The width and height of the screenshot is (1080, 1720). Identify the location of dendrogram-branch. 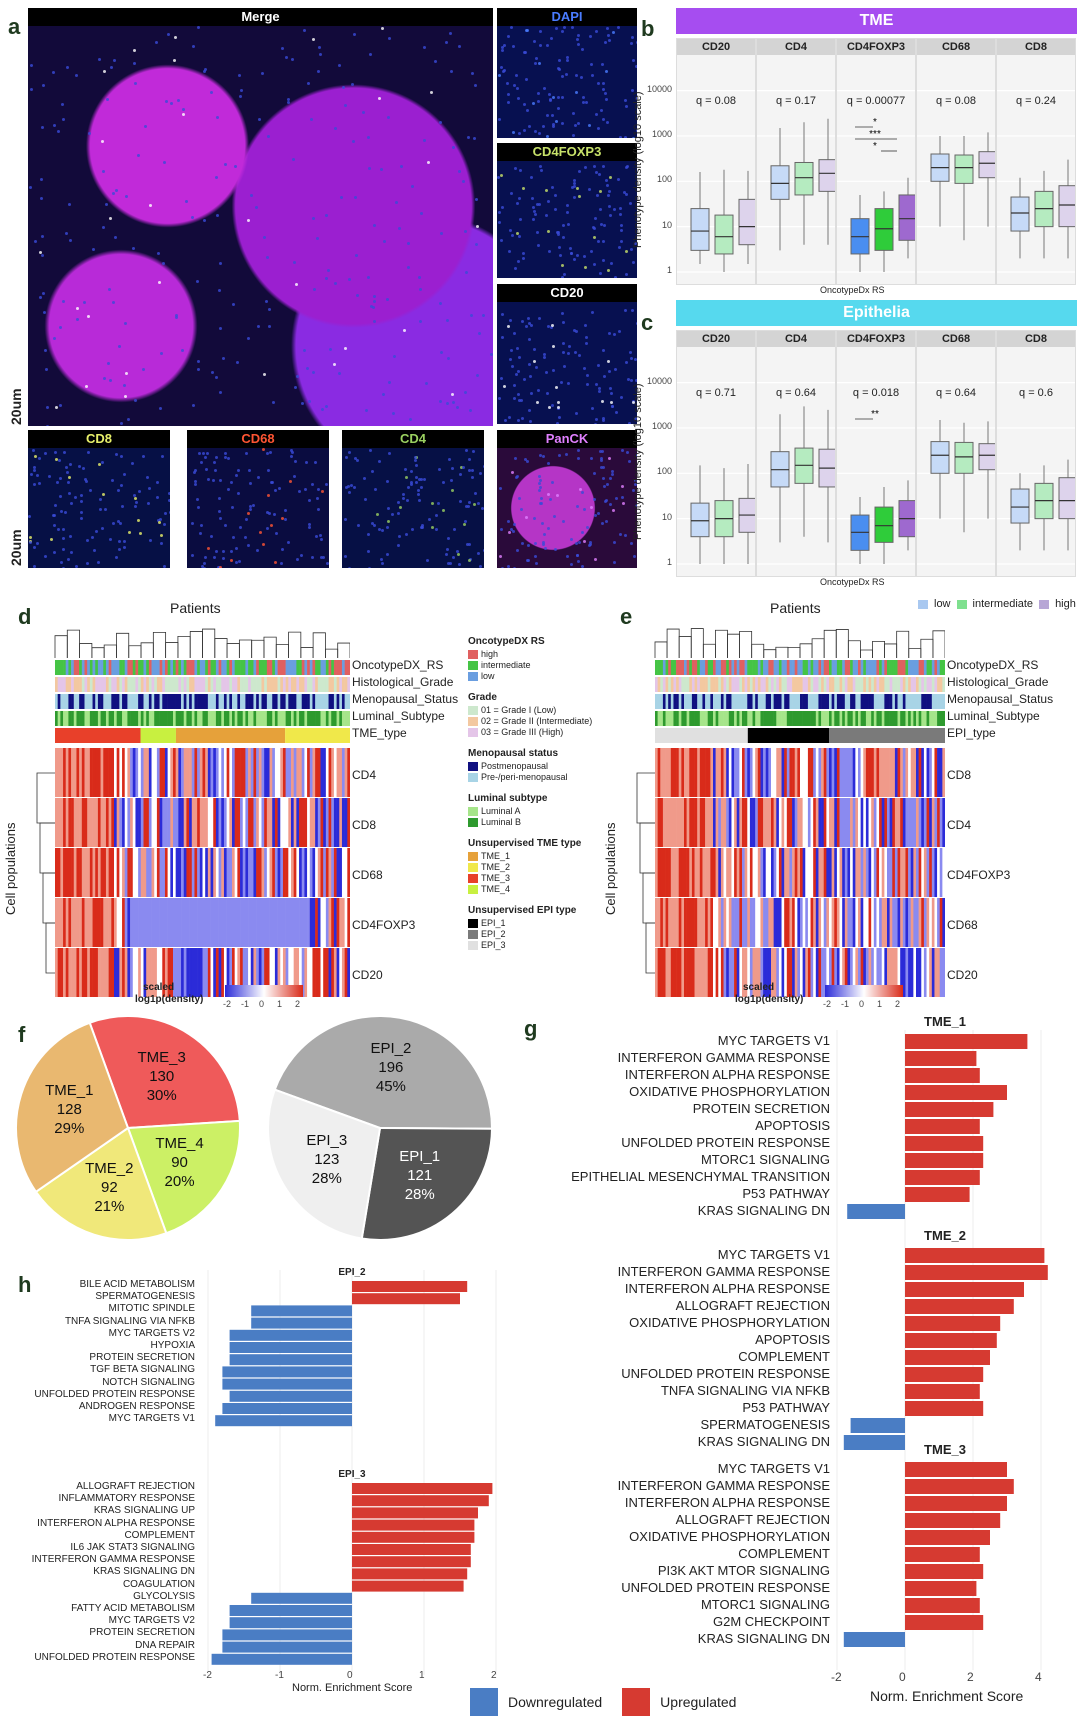
(938, 644).